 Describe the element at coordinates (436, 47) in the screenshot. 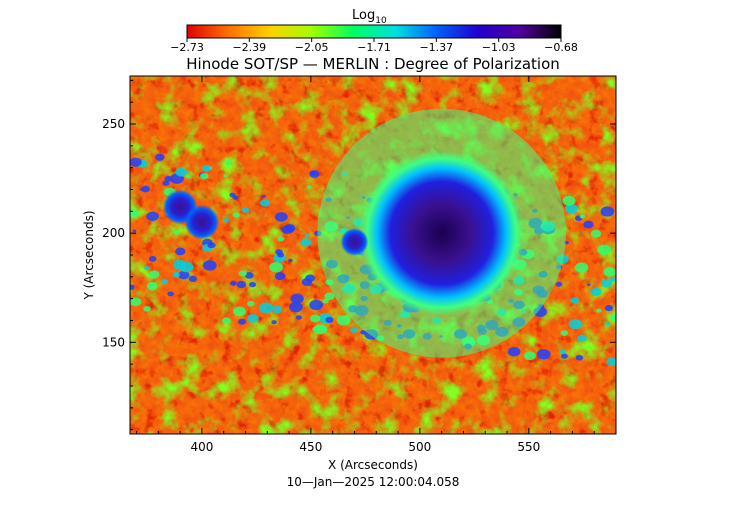

I see `colorbar-tick-label: −1.37` at that location.